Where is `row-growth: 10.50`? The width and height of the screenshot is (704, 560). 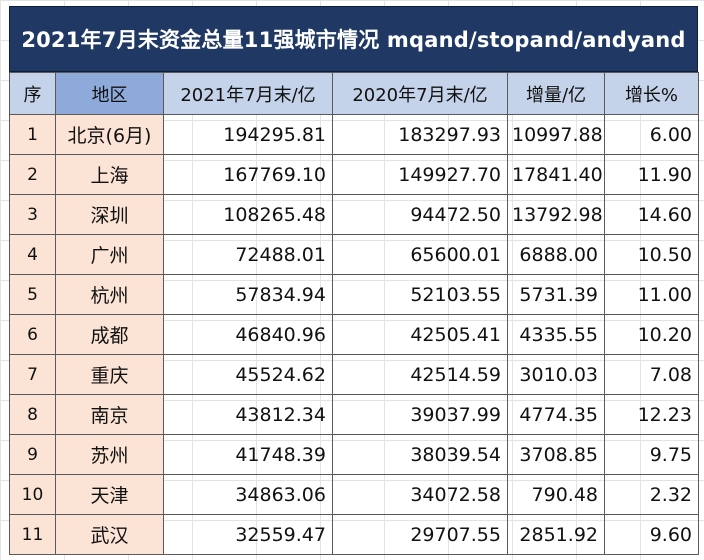
row-growth: 10.50 is located at coordinates (651, 254).